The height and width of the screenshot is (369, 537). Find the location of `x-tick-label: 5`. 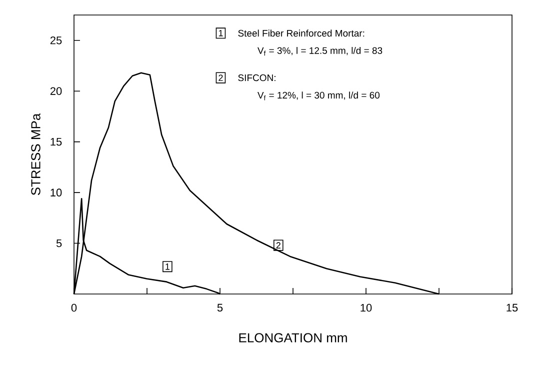

x-tick-label: 5 is located at coordinates (220, 308).